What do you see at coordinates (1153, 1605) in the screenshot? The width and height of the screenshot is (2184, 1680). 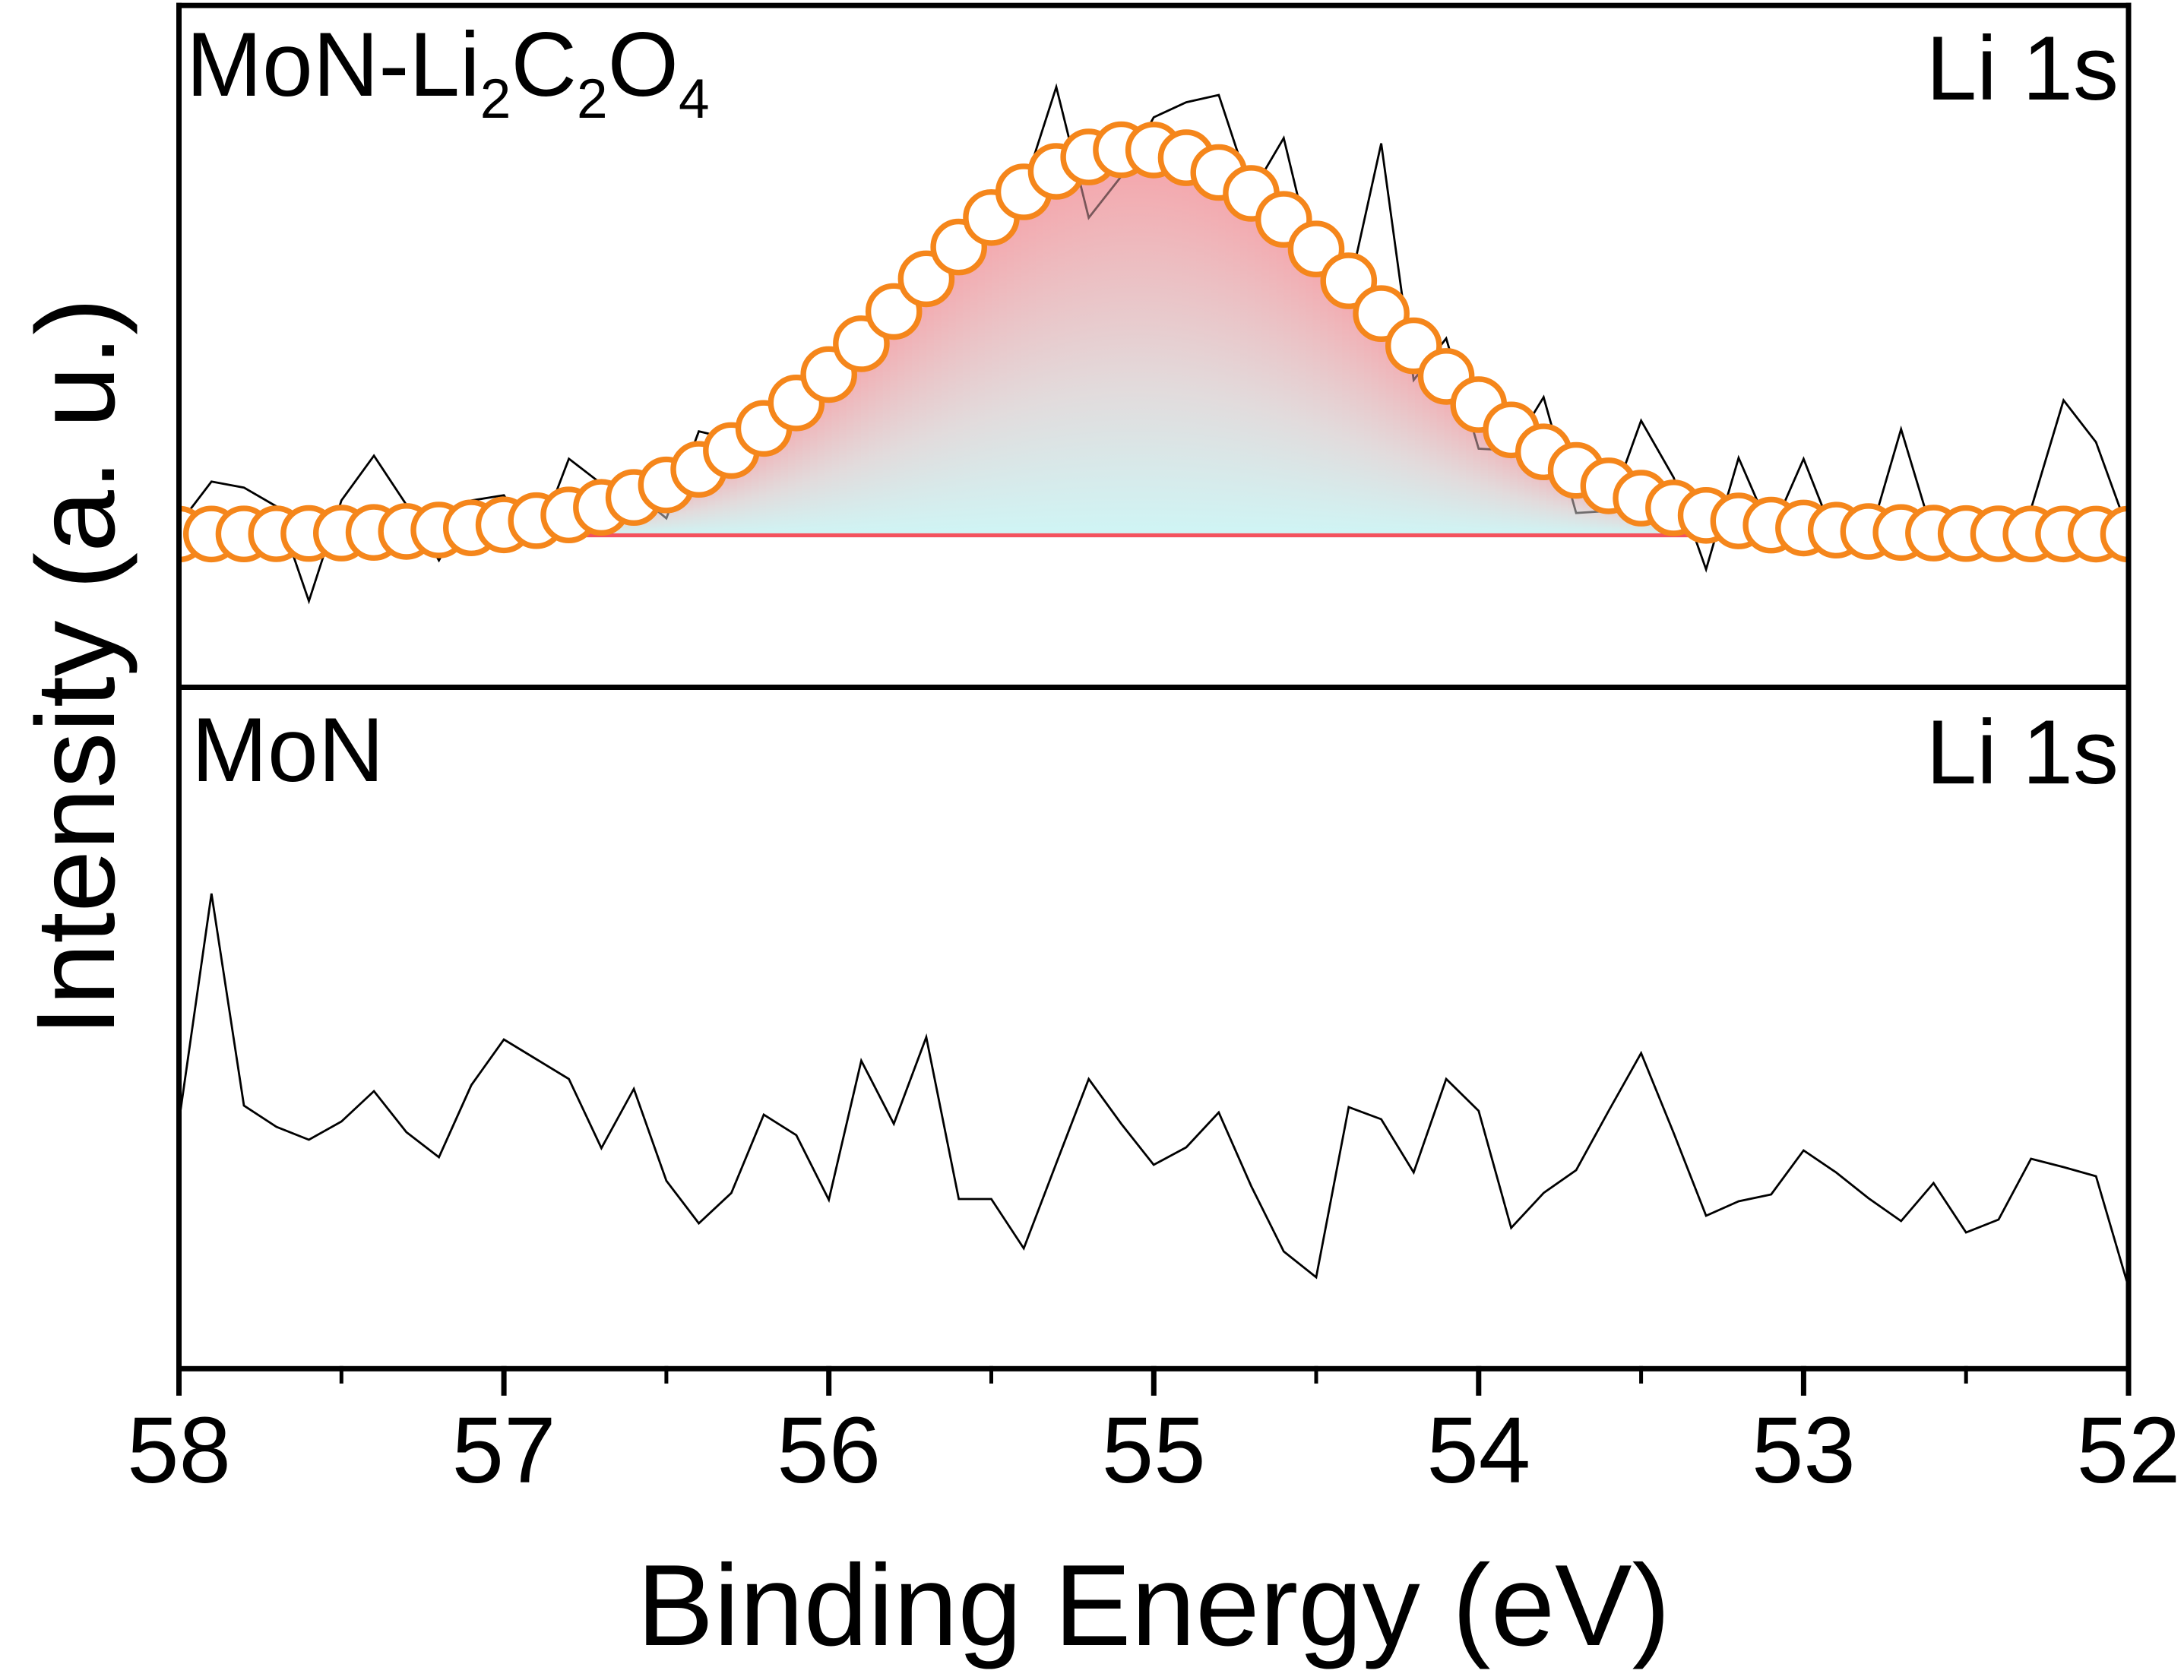 I see `svg-text: Binding Energy (eV)` at bounding box center [1153, 1605].